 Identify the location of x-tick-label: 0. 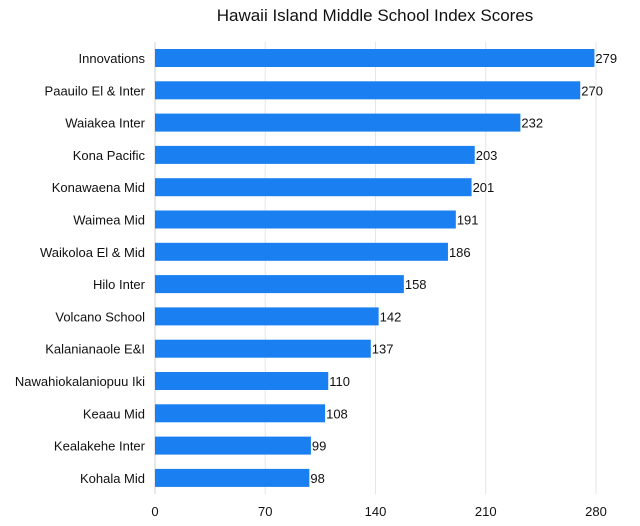
(154, 511).